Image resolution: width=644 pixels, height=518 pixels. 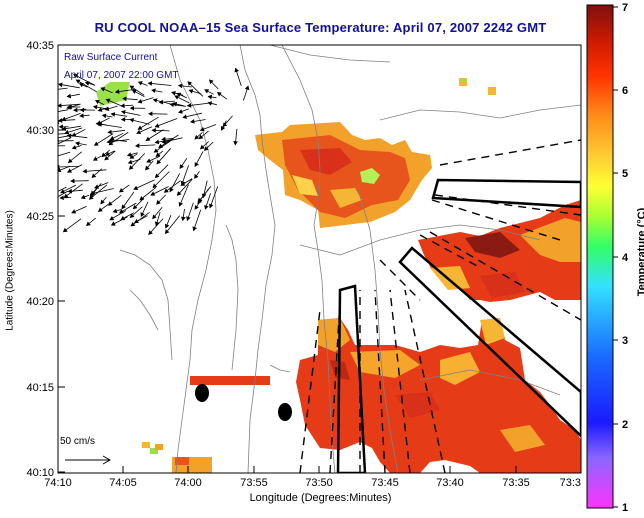 I want to click on colorbar-tick-label: 5, so click(x=625, y=174).